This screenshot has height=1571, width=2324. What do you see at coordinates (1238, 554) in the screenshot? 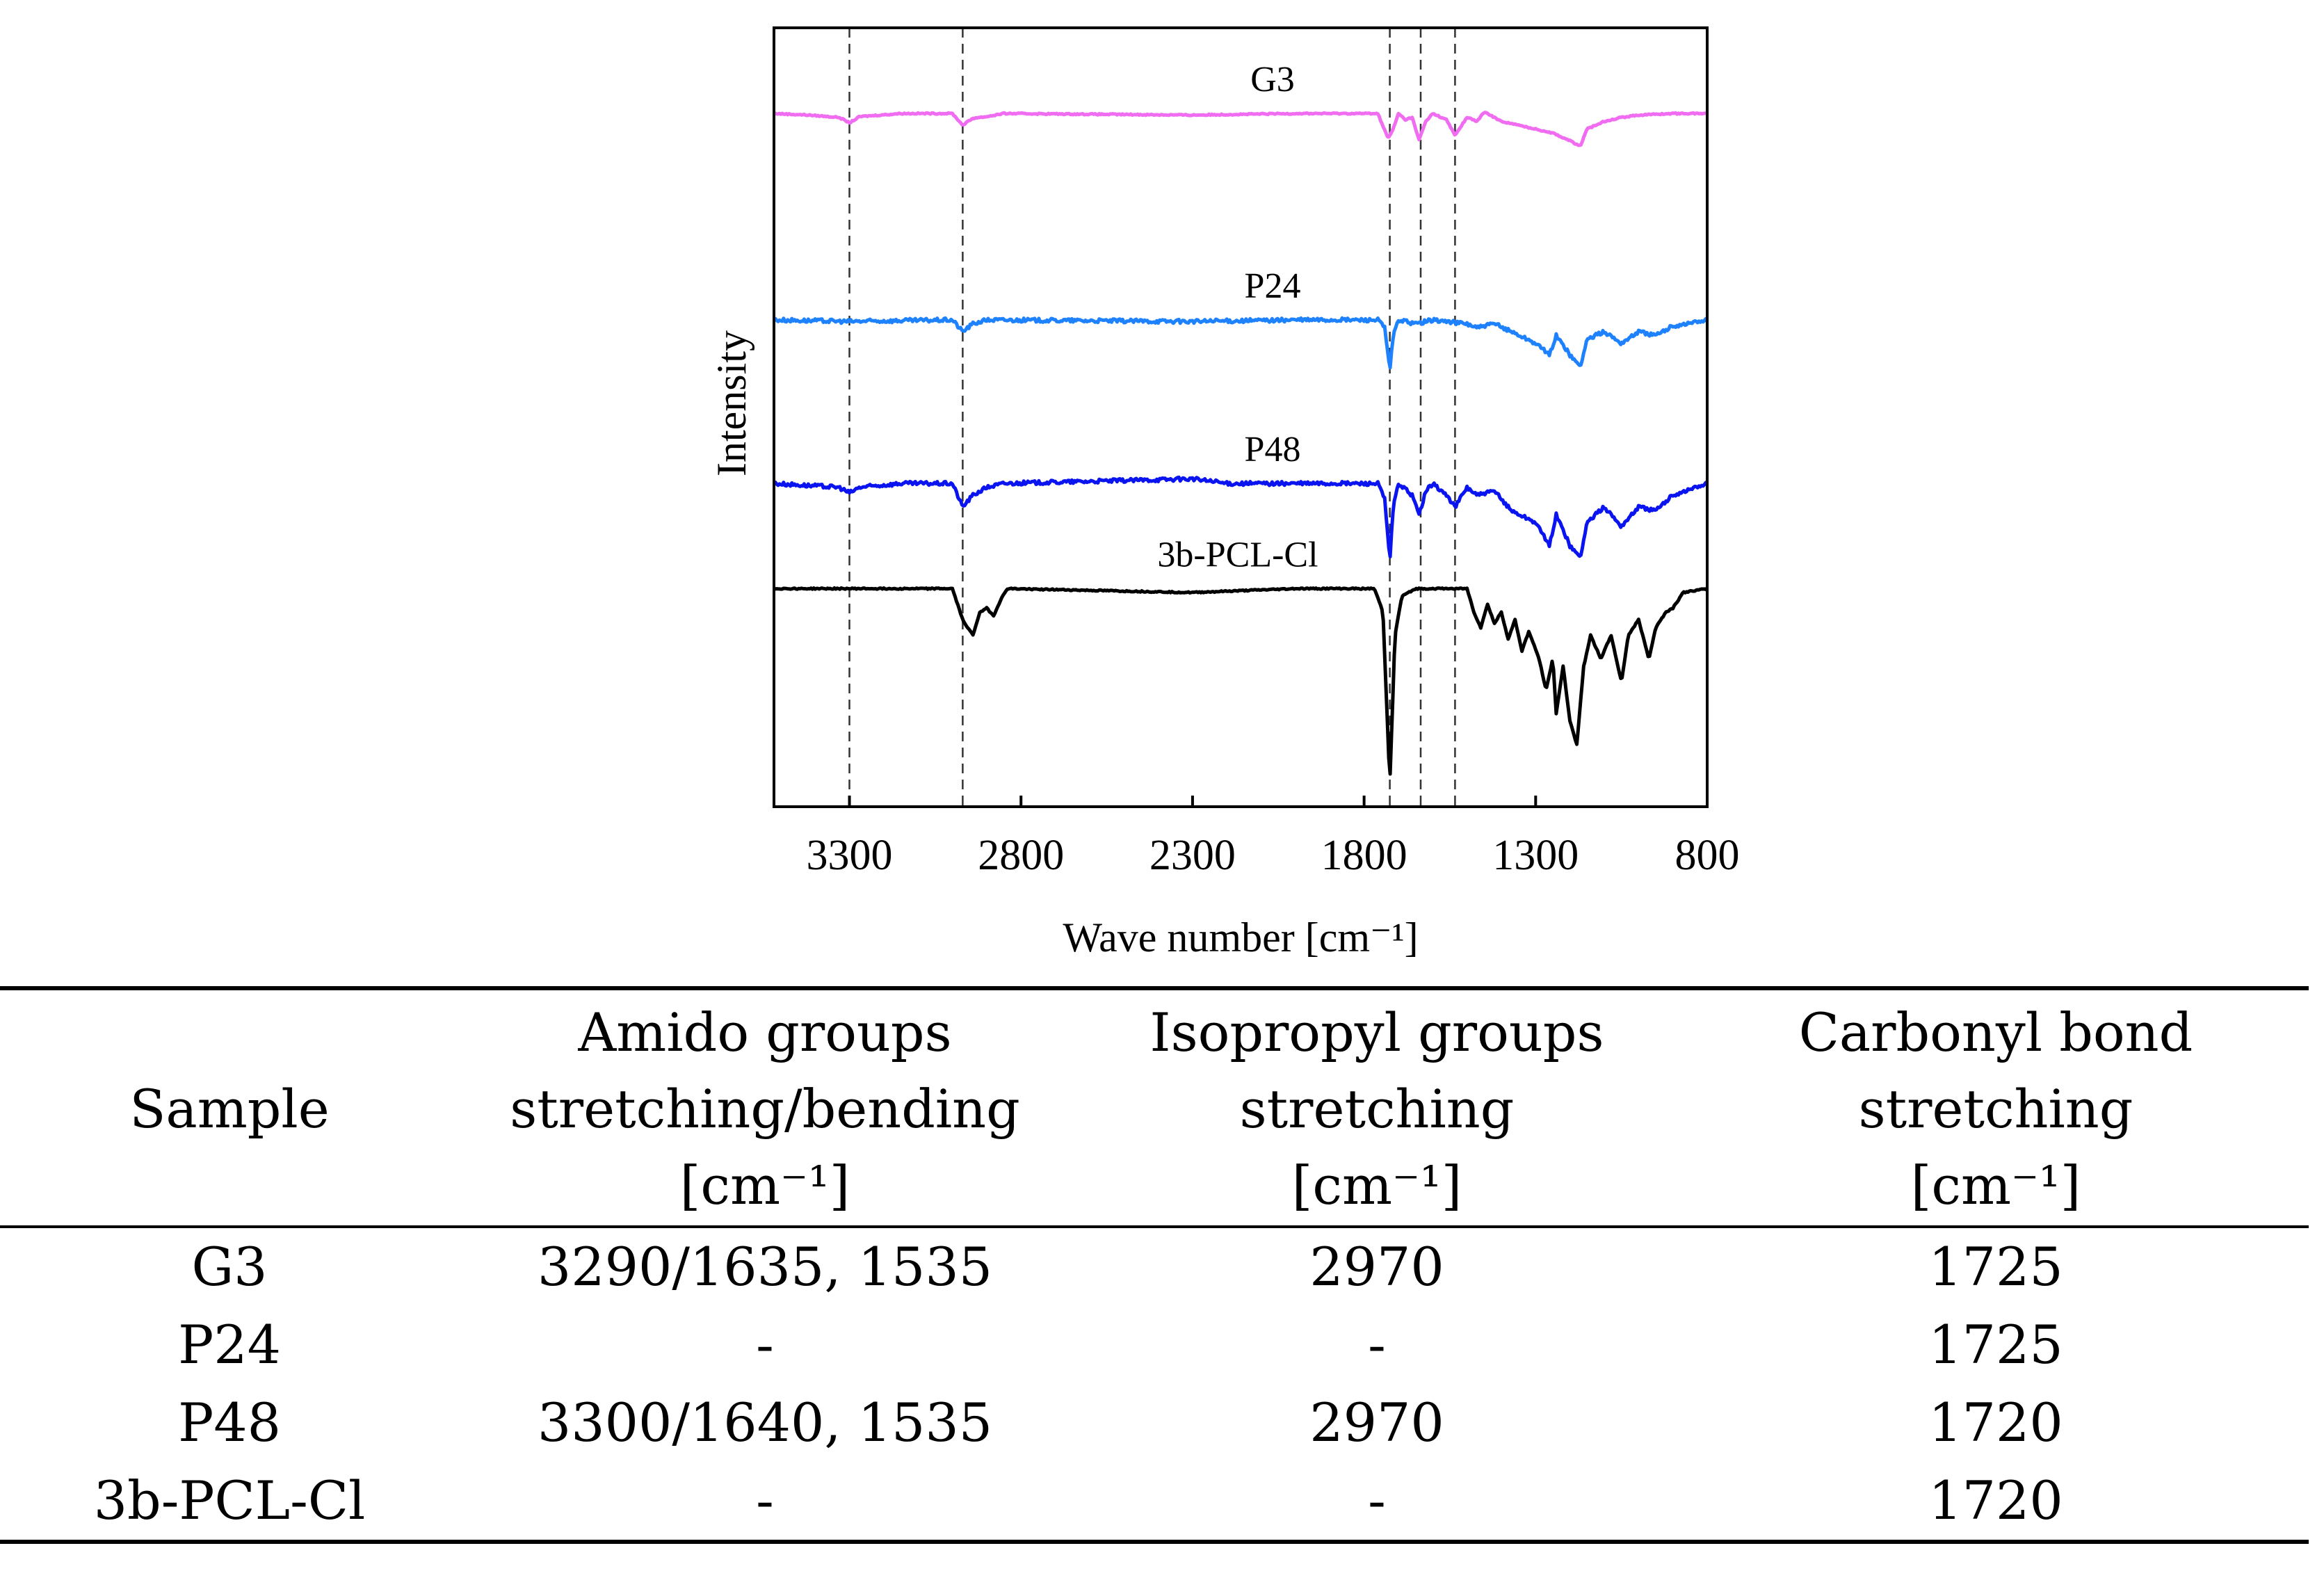
I see `series-label: 3b-PCL-Cl` at bounding box center [1238, 554].